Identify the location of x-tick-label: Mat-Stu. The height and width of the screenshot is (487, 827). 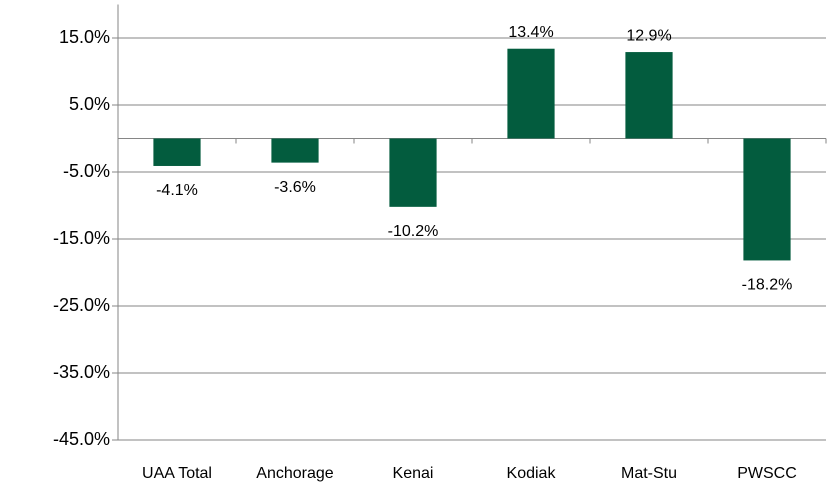
(649, 473).